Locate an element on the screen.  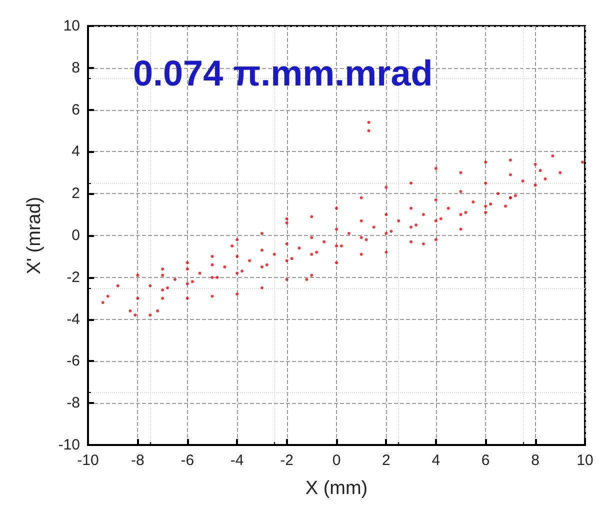
y-tick-label: -8 is located at coordinates (73, 403).